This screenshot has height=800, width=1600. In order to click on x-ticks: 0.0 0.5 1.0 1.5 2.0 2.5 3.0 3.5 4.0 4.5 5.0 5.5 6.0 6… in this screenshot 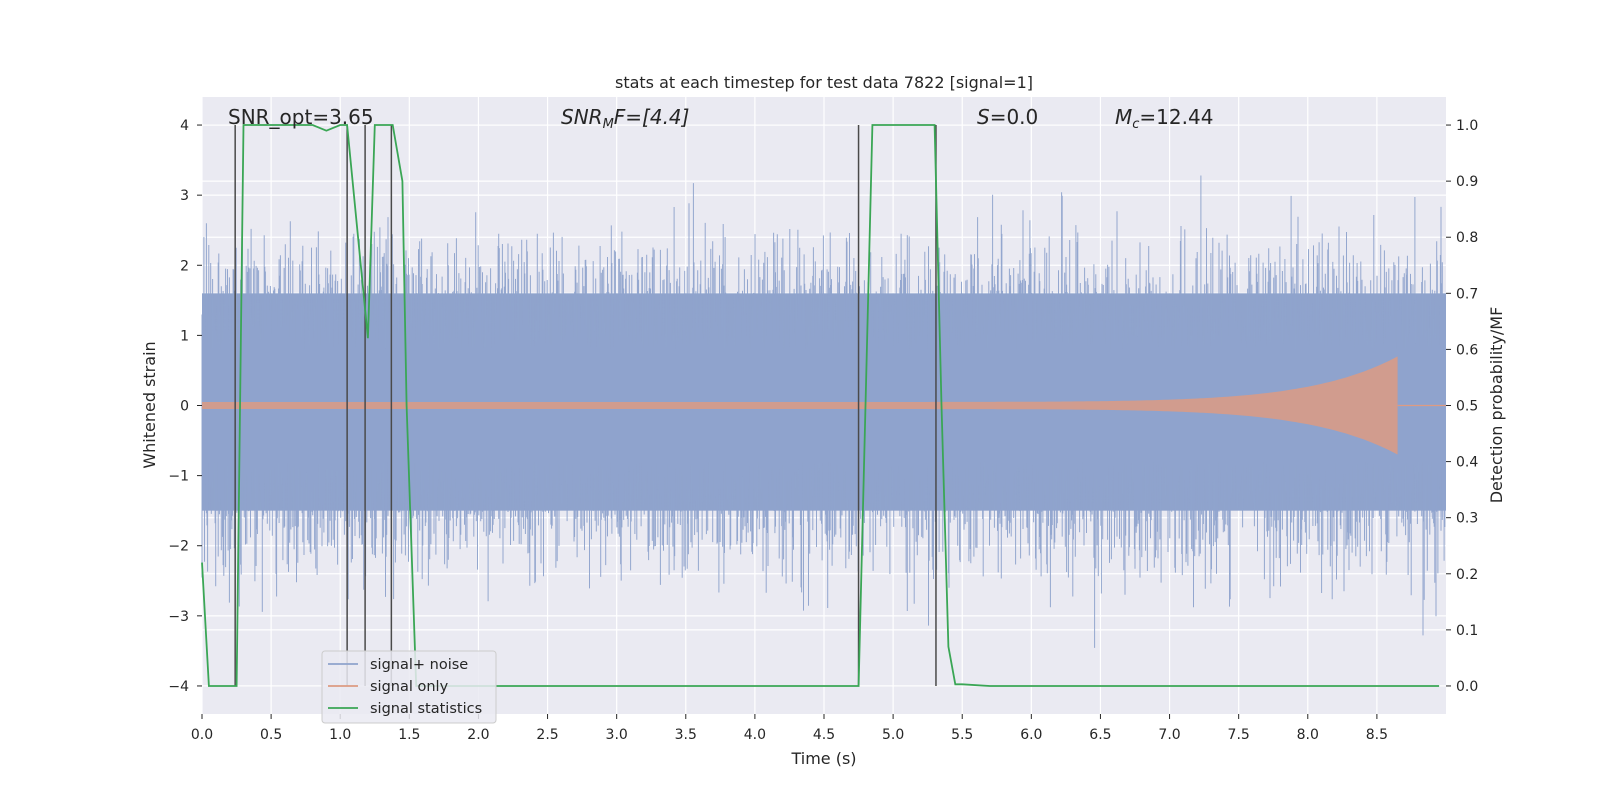, I will do `click(789, 728)`.